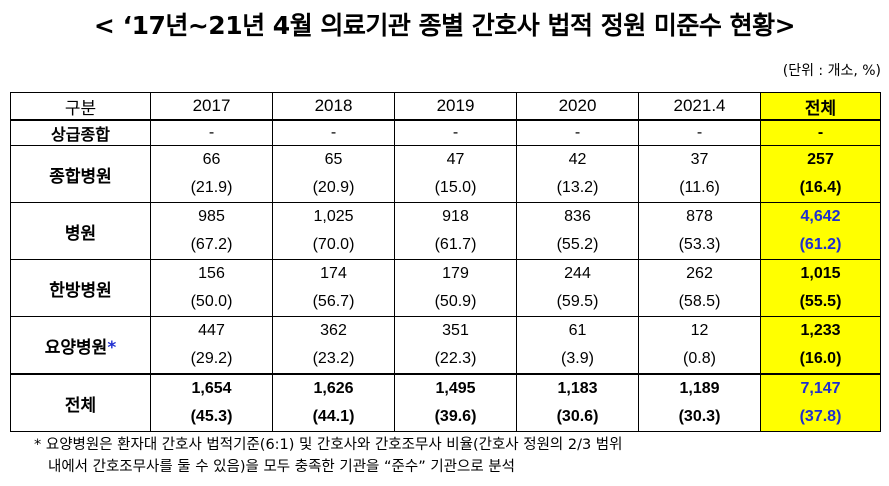  I want to click on header-2021-4: 2021.4, so click(699, 106).